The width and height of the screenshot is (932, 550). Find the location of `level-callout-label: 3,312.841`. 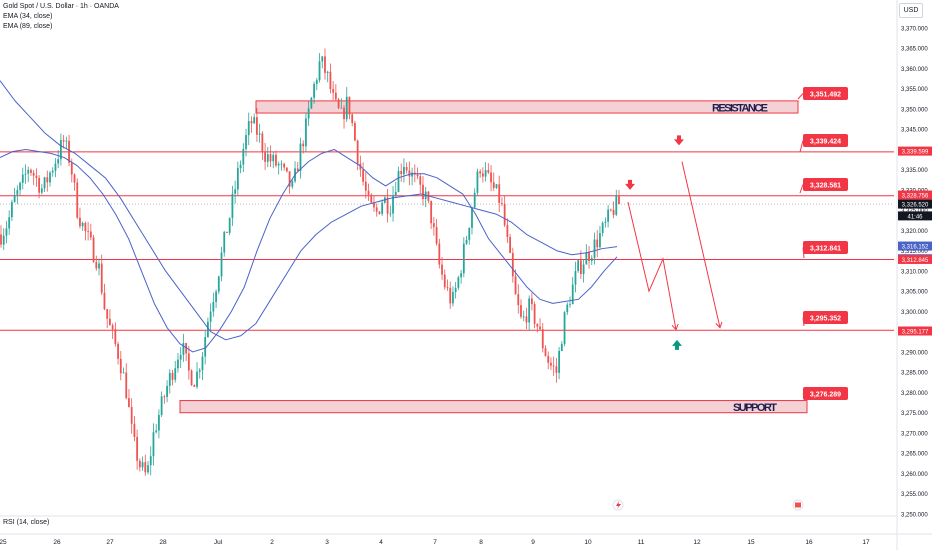

level-callout-label: 3,312.841 is located at coordinates (825, 249).